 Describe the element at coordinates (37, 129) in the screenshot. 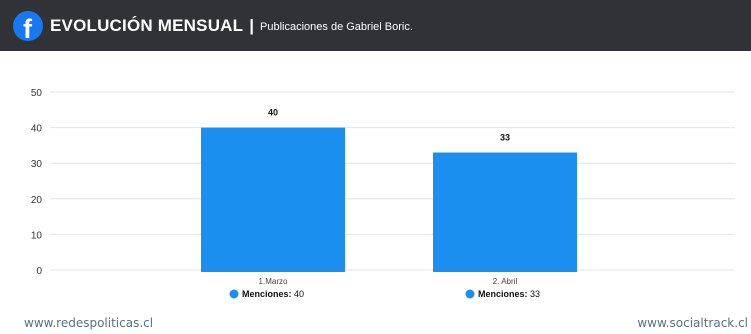

I see `y-tick-label: 40` at that location.